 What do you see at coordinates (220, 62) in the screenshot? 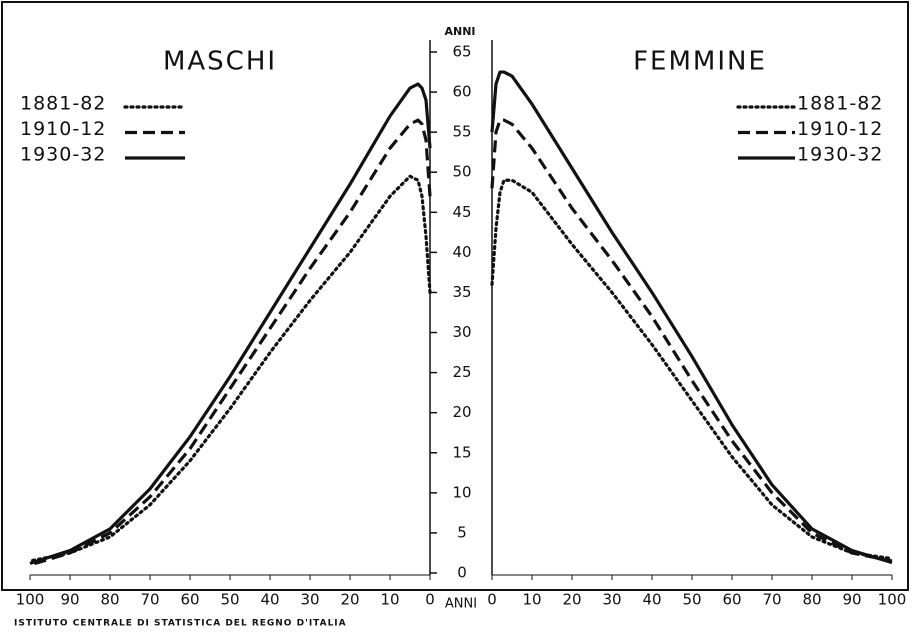
I see `panel-title: MASCHI` at bounding box center [220, 62].